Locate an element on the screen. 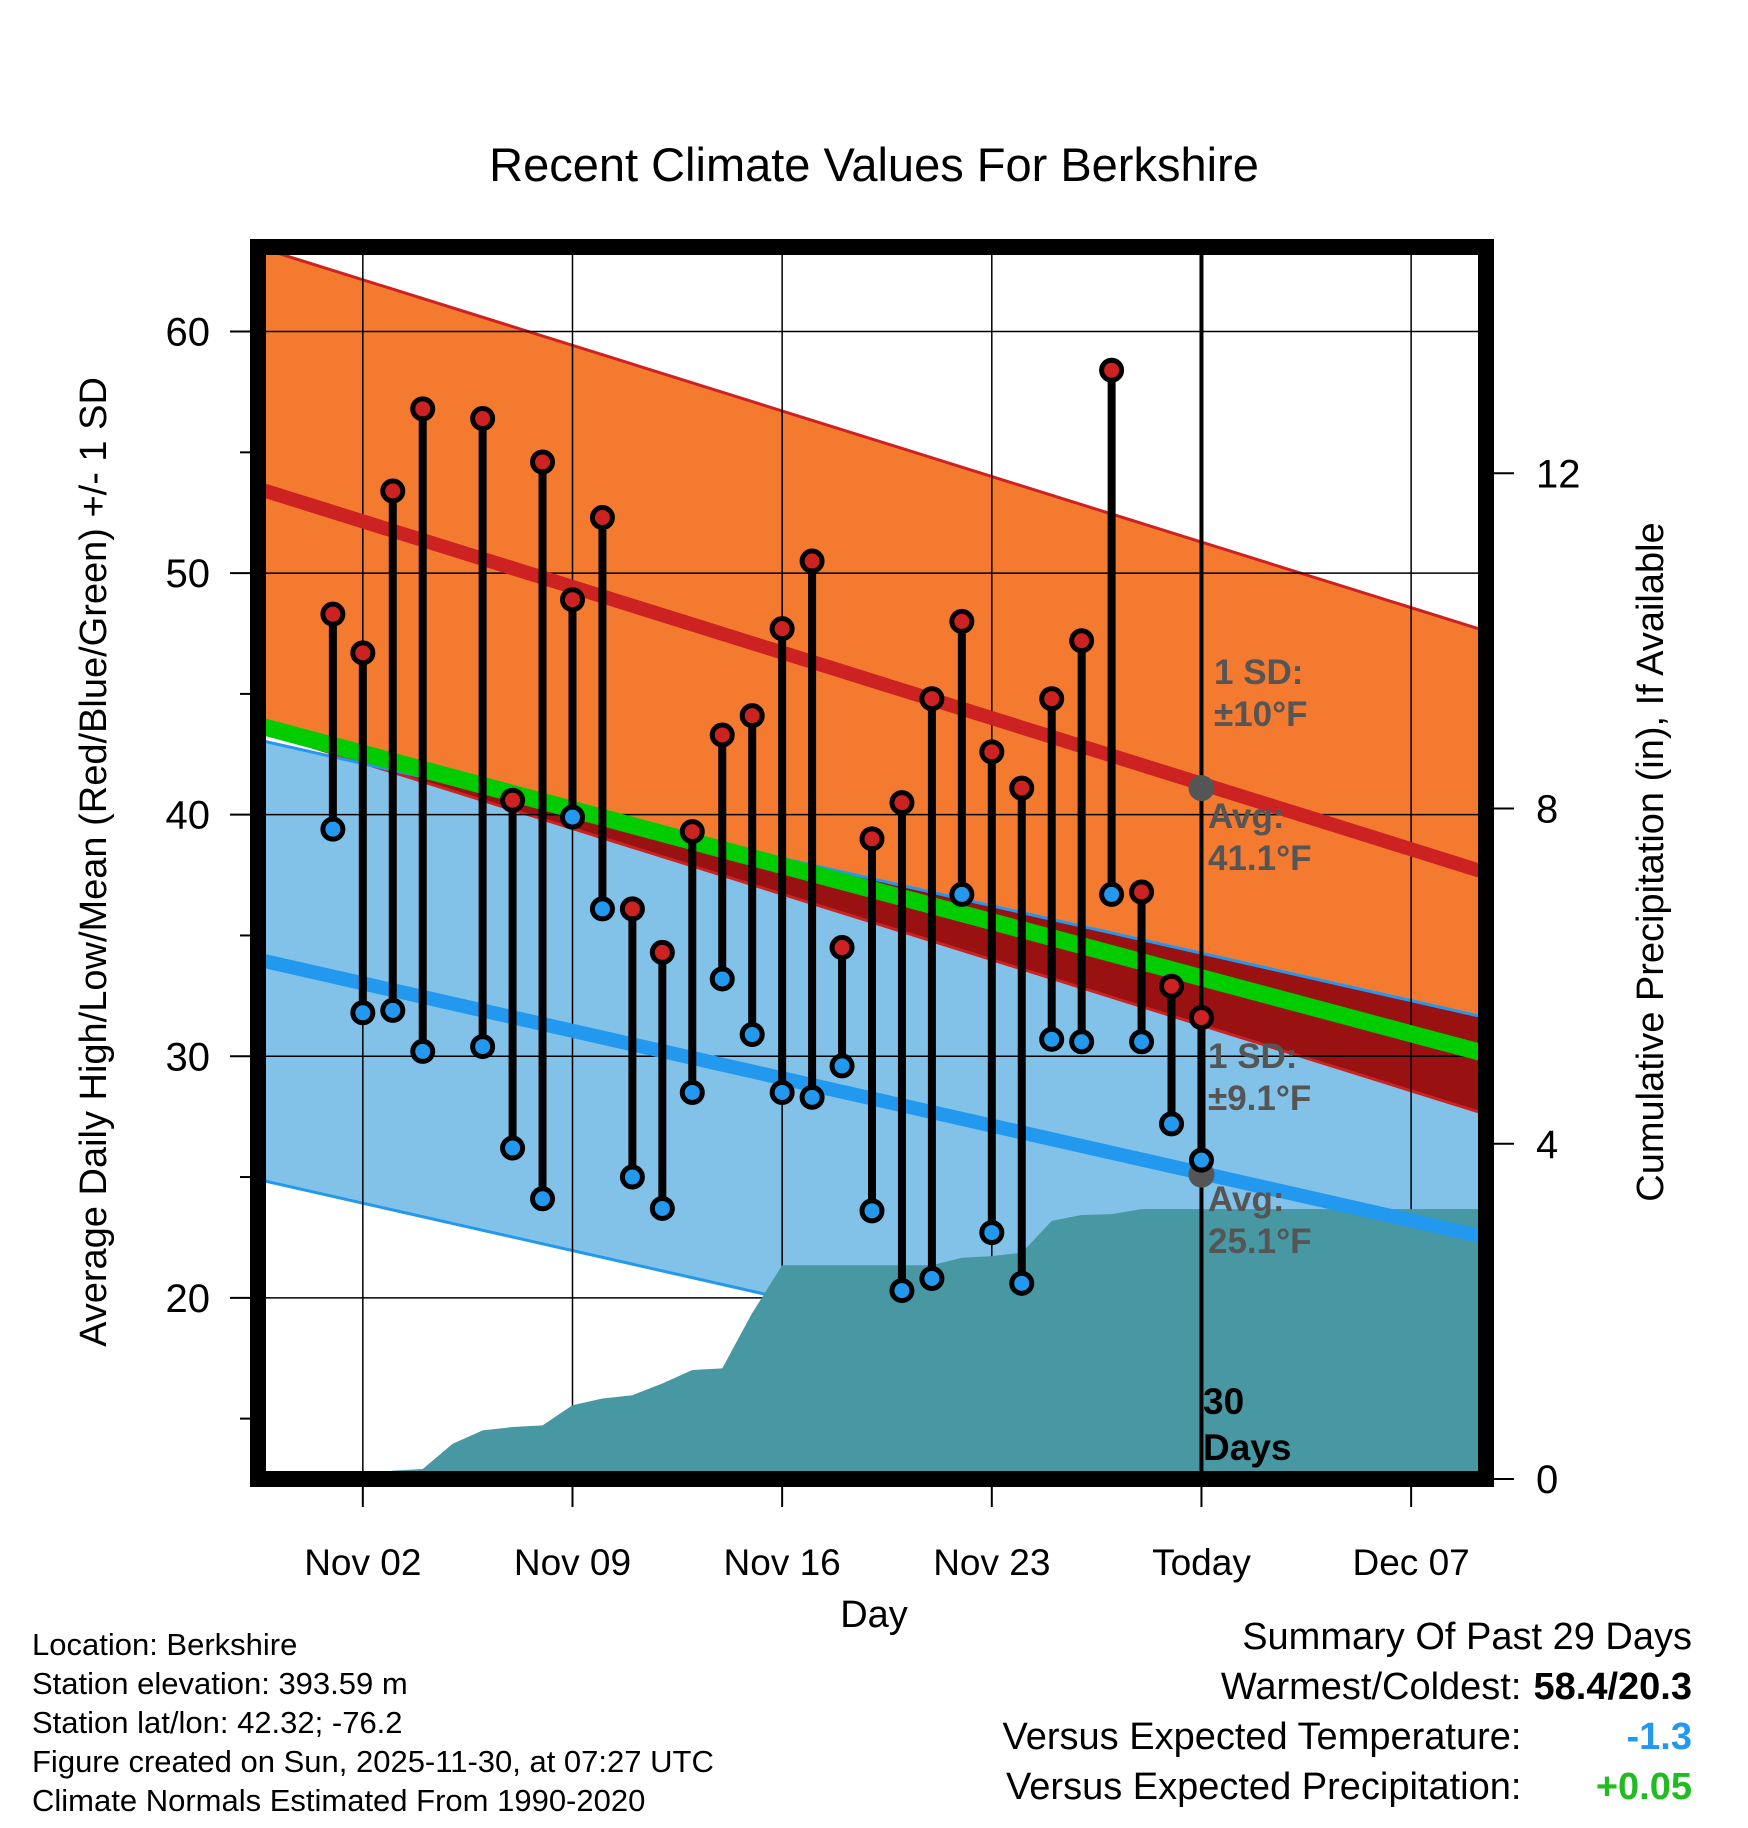 This screenshot has height=1828, width=1748. warm-cold-label: Warmest/Coldest: is located at coordinates (1371, 1687).